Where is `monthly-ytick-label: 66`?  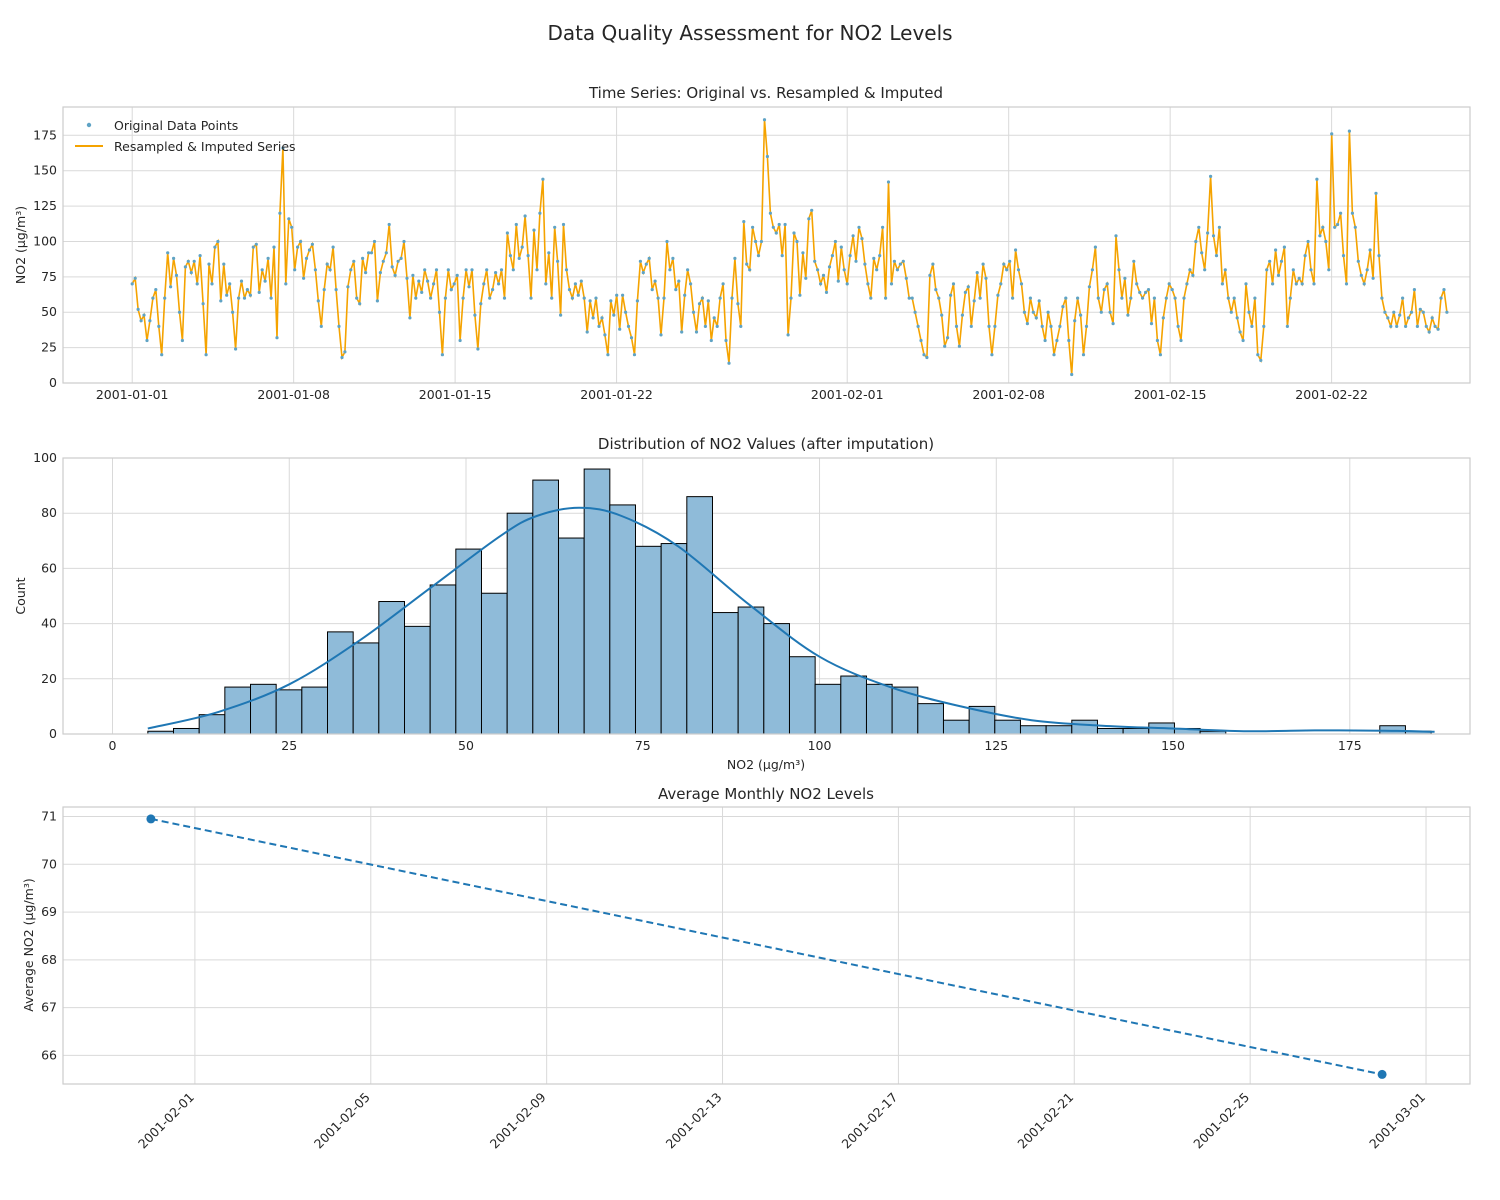 monthly-ytick-label: 66 is located at coordinates (49, 1054).